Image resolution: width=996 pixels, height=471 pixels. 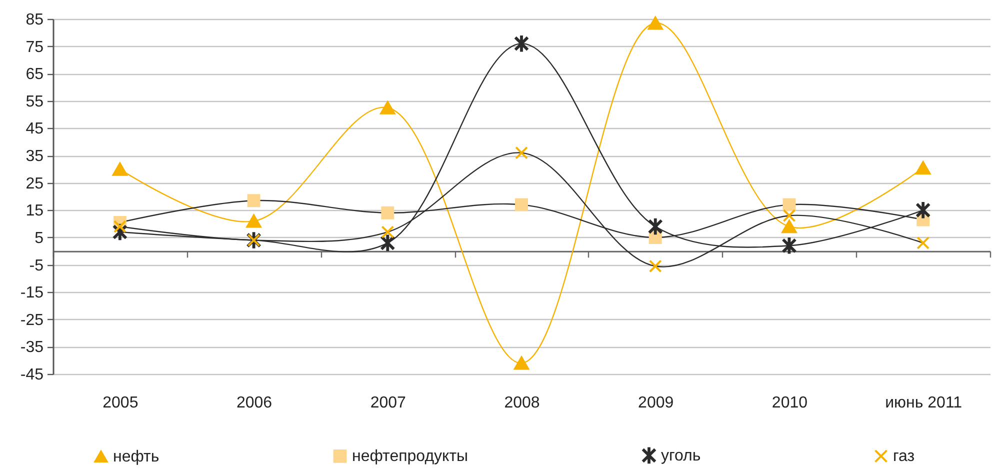 I want to click on x-tick-label: 2007, so click(x=388, y=403).